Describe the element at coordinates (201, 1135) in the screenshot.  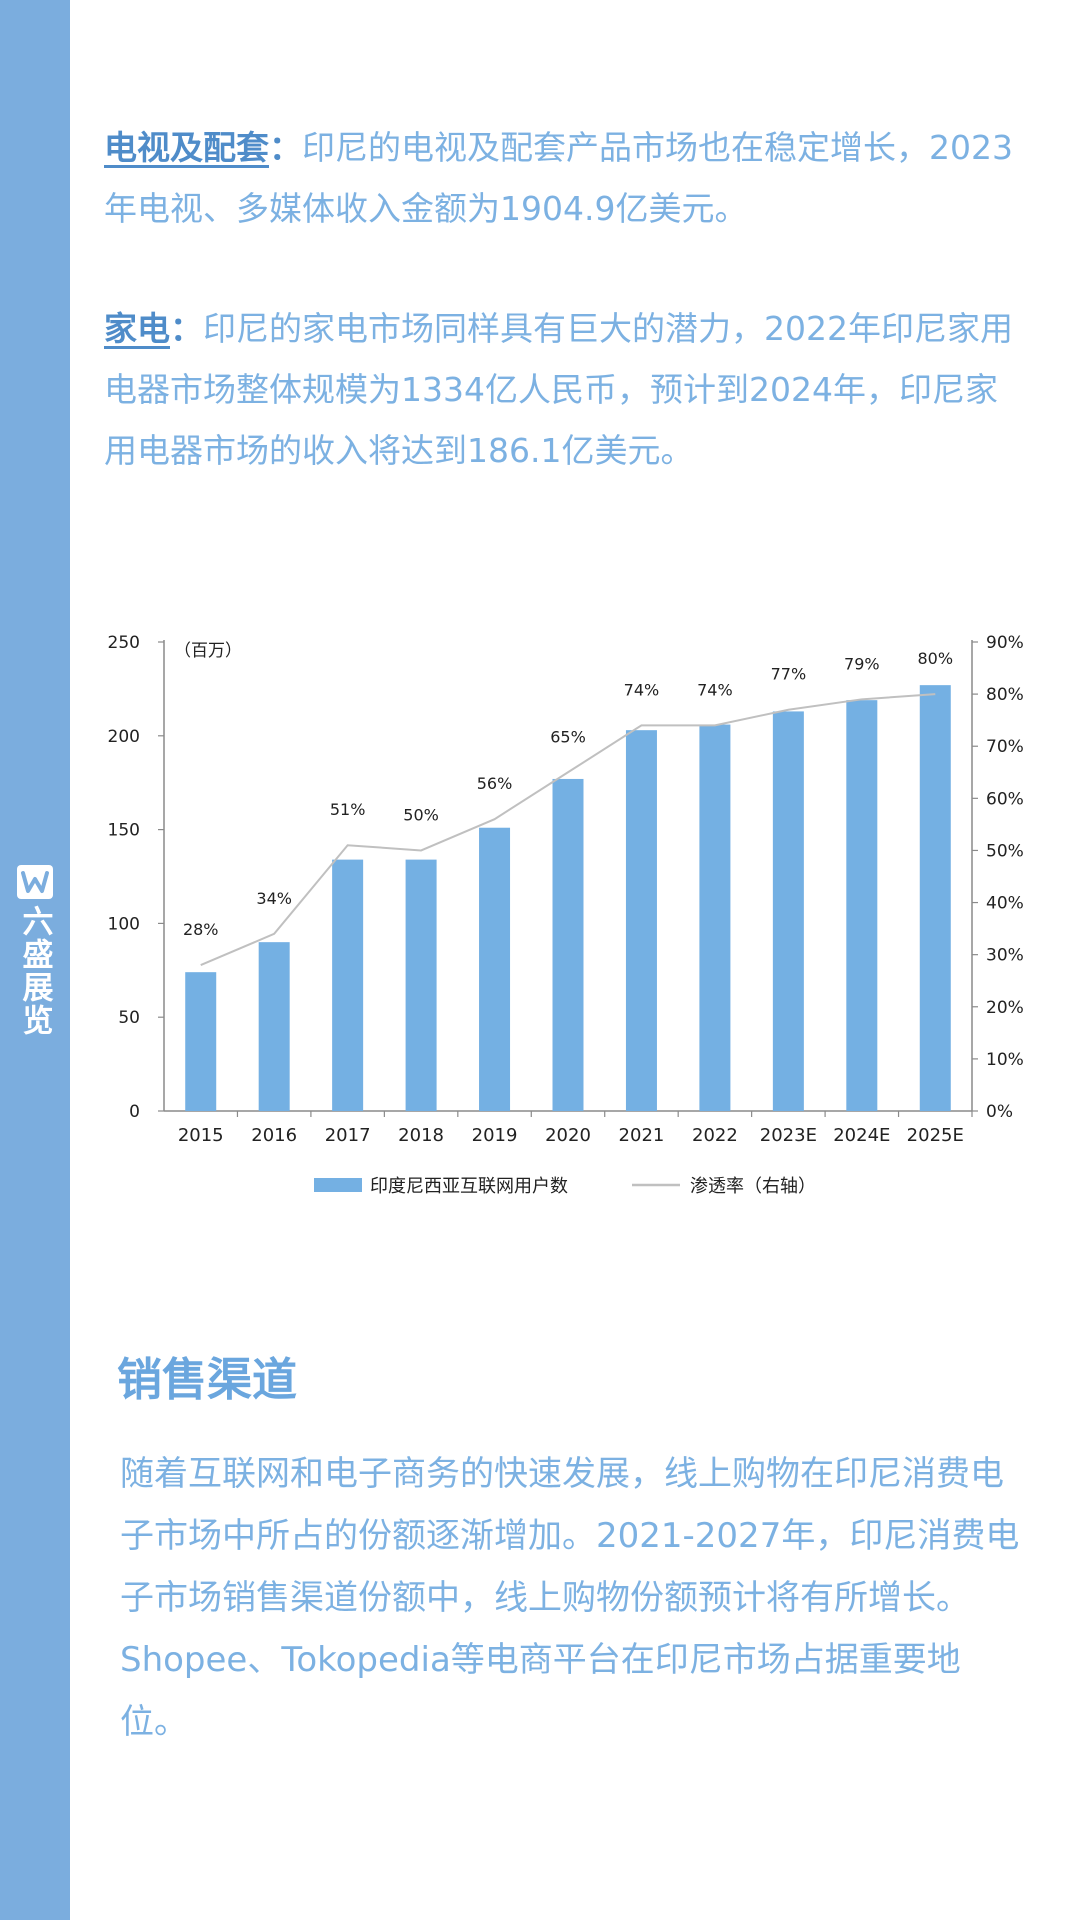
I see `x-tick-label: 2015` at that location.